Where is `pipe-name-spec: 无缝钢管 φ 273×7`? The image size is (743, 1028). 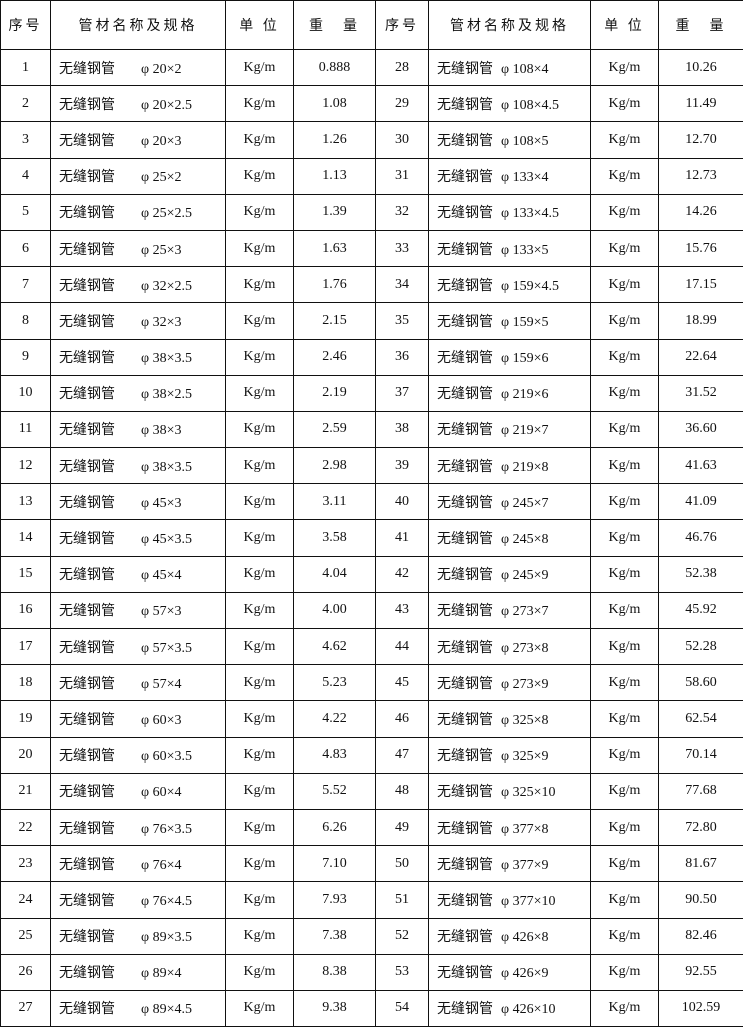
pipe-name-spec: 无缝钢管 φ 273×7 is located at coordinates (509, 610).